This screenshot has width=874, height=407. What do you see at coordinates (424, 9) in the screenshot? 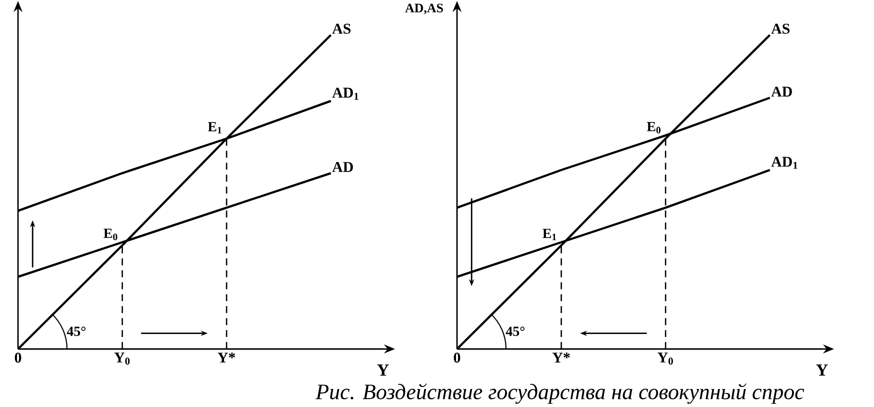
I see `y-axis-title: AD,AS` at bounding box center [424, 9].